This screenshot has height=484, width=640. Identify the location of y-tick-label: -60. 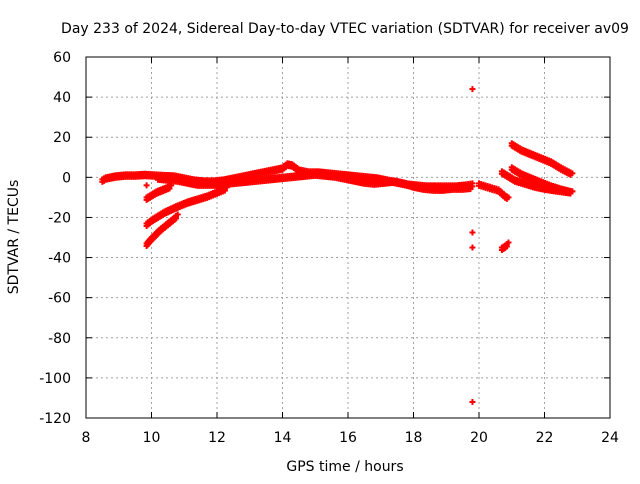
(59, 299).